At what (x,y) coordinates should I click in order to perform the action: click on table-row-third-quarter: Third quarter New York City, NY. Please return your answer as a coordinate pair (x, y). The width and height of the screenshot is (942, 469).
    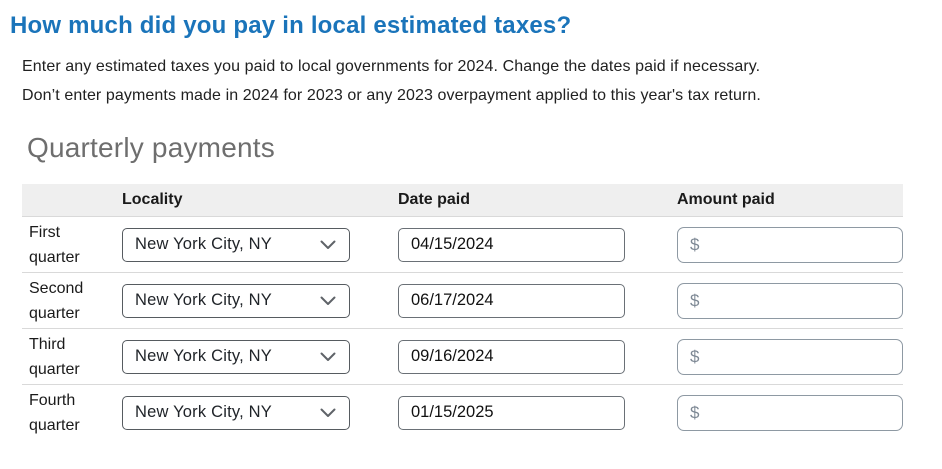
    Looking at the image, I should click on (462, 356).